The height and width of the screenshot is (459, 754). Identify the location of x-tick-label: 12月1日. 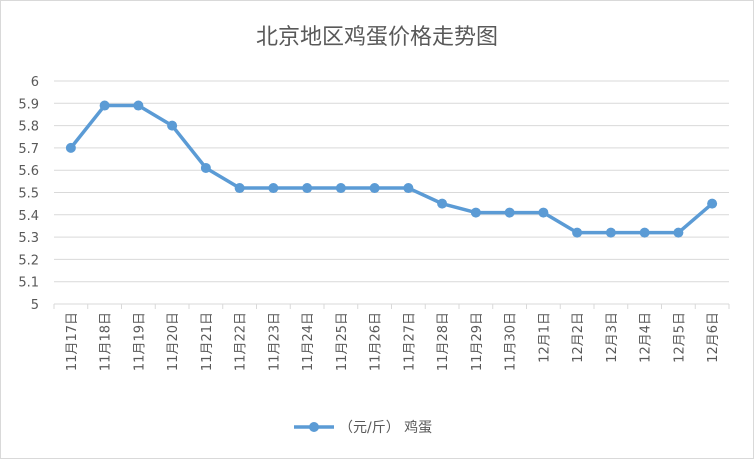
(544, 337).